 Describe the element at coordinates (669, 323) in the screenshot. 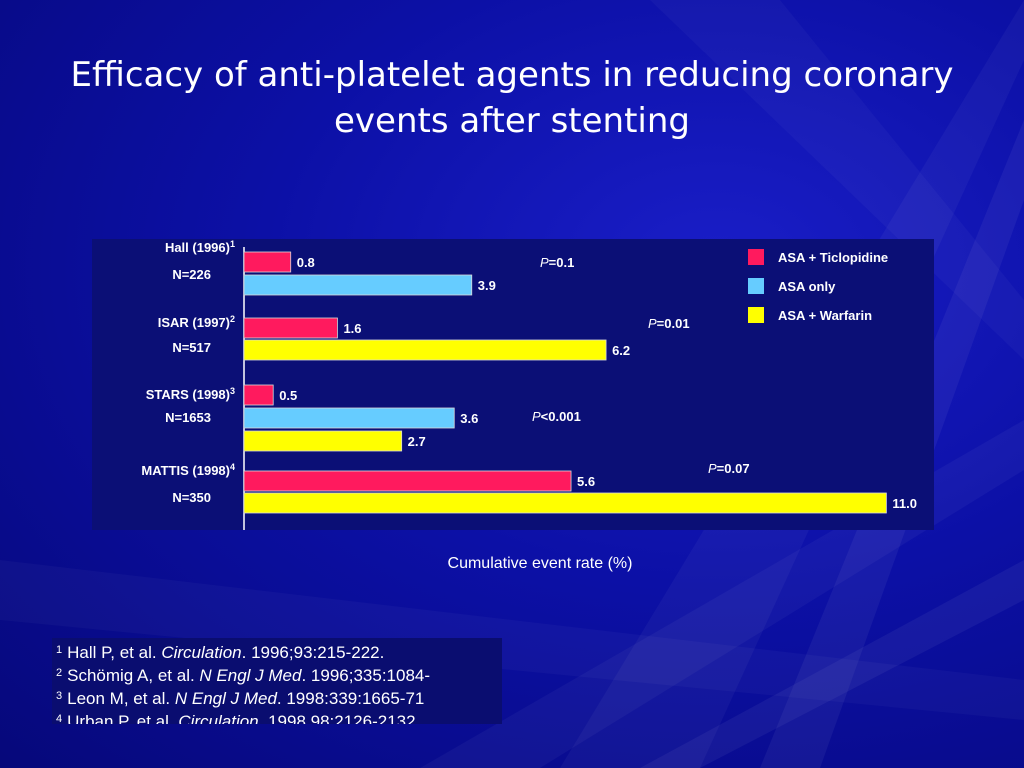

I see `p-value-label: P=0.01` at that location.